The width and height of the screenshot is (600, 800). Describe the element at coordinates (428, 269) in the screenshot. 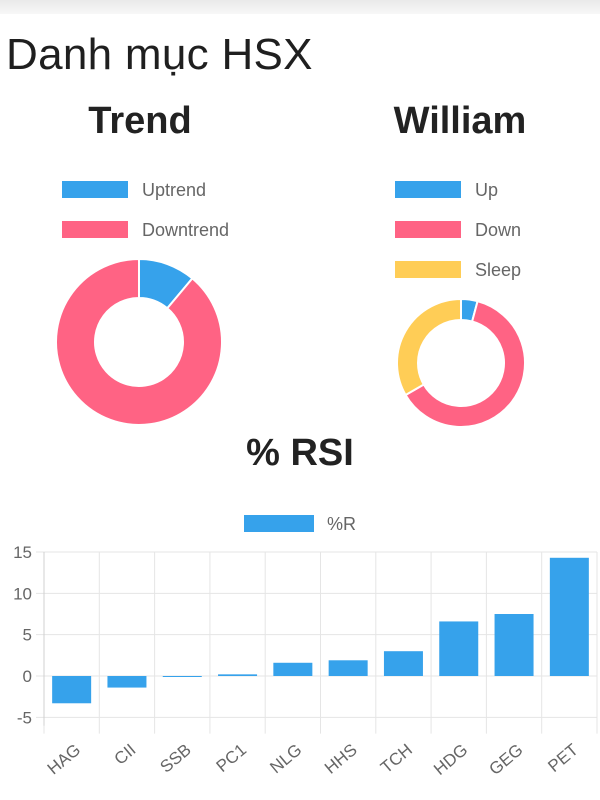

I see `legend-swatch-sleep` at that location.